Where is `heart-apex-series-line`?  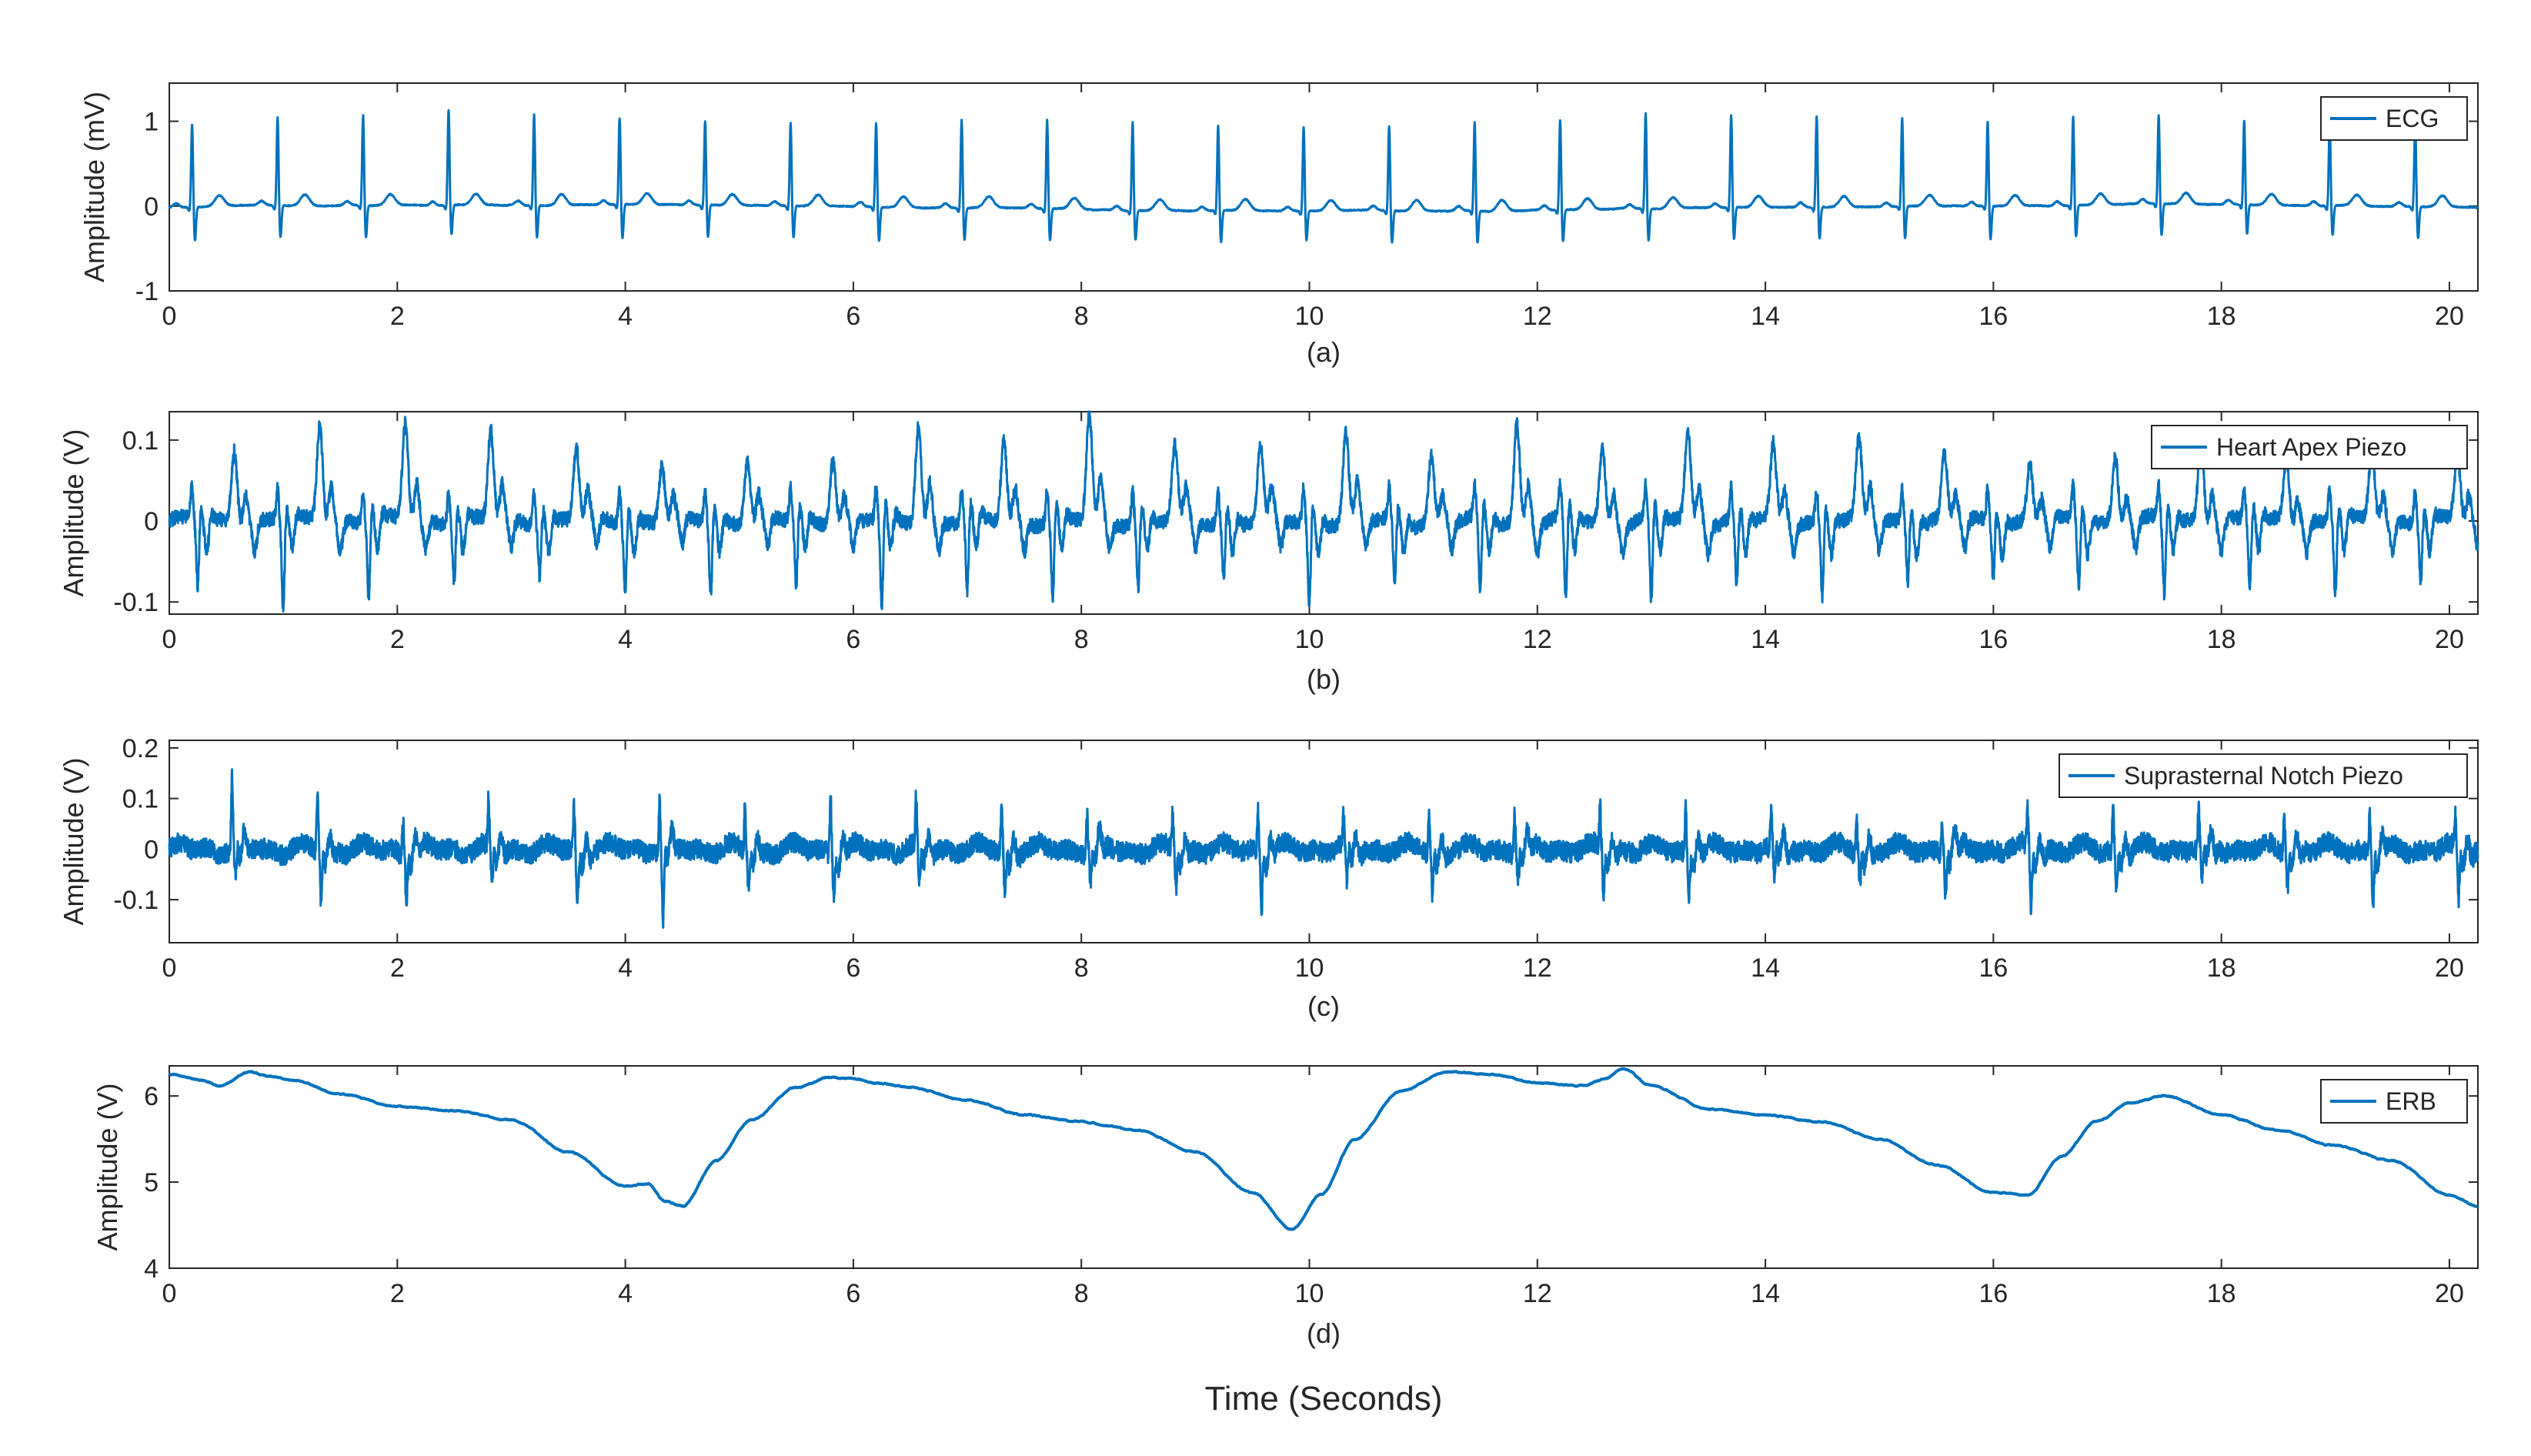 heart-apex-series-line is located at coordinates (1323, 512).